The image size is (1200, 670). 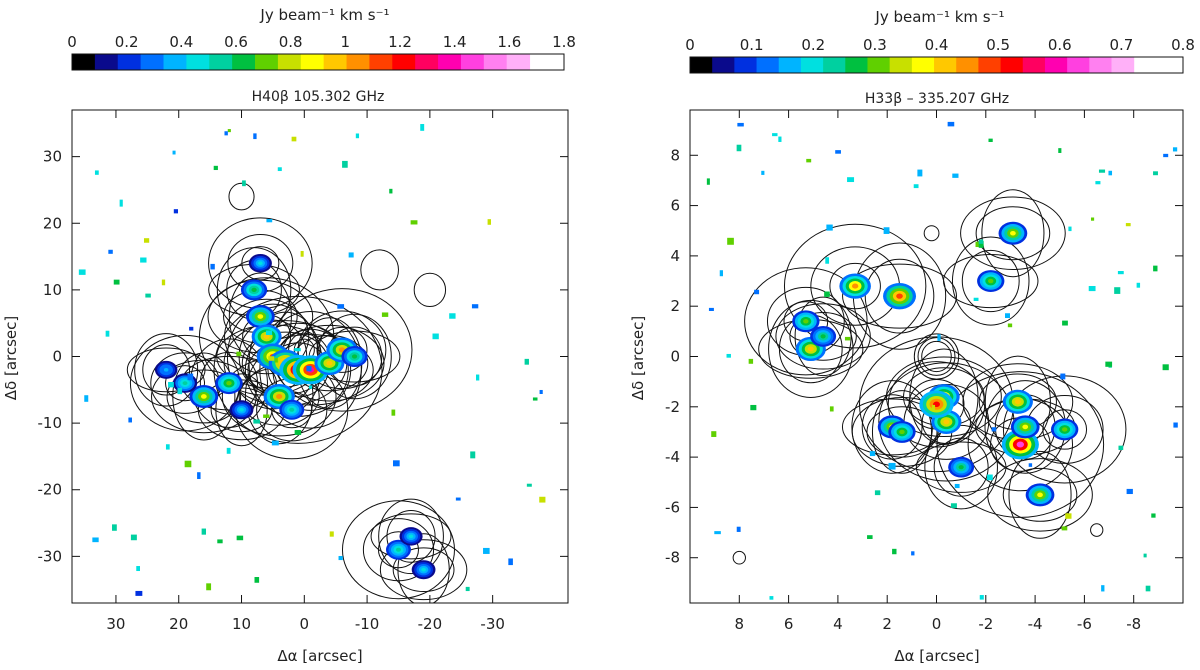 I want to click on x-tick-label: 8, so click(x=740, y=624).